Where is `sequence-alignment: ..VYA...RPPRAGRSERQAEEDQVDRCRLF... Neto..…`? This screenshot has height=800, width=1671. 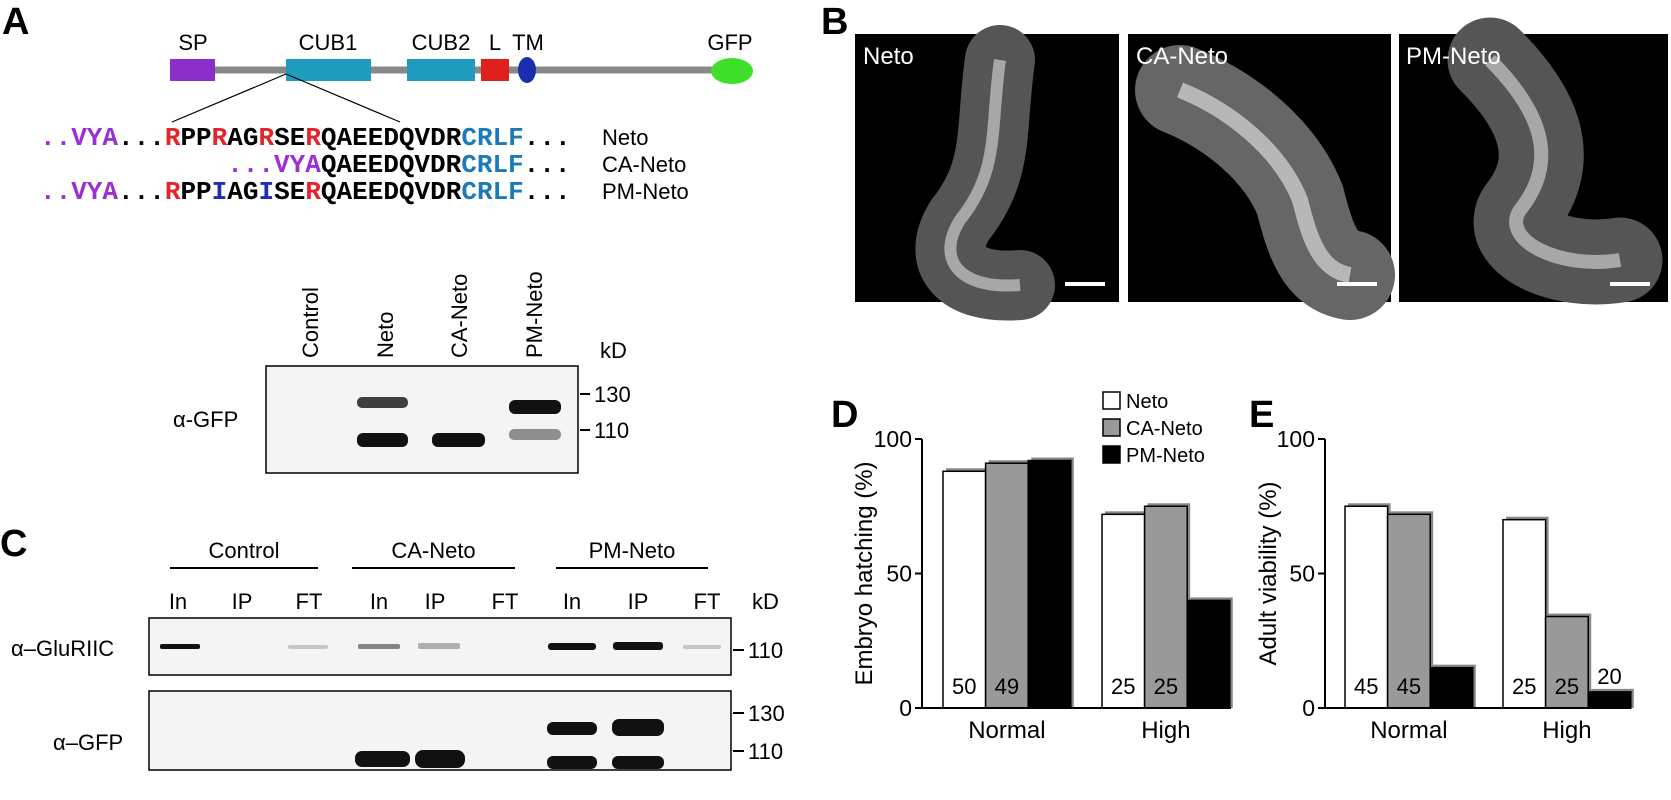
sequence-alignment: ..VYA...RPPRAGRSERQAEEDQVDRCRLF... Neto..… is located at coordinates (364, 165).